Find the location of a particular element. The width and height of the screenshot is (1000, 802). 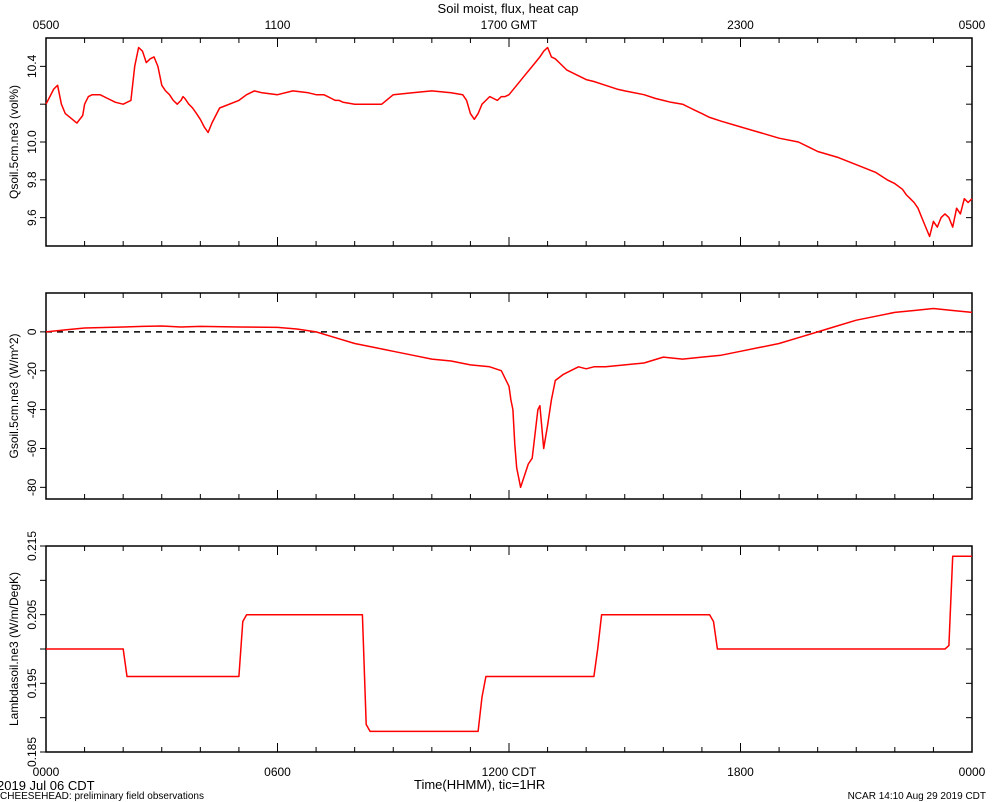

y-tick-label: 0 is located at coordinates (32, 331).